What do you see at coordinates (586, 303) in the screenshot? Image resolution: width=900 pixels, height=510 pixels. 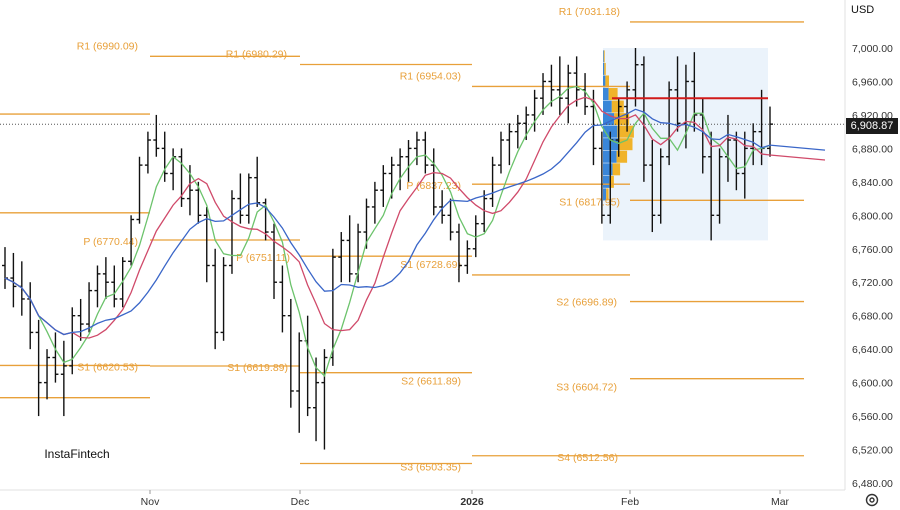 I see `pivot-level-label: S2 (6696.89)` at bounding box center [586, 303].